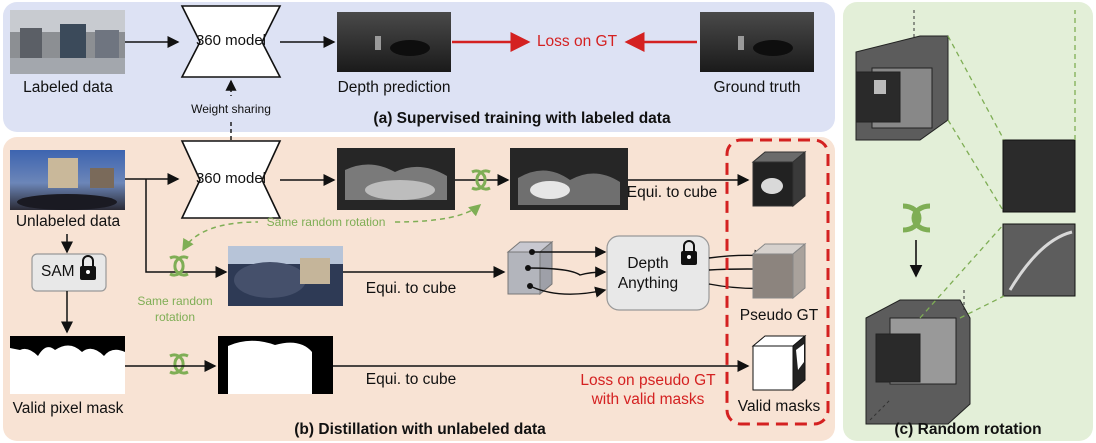  I want to click on rgb-cube, so click(530, 268).